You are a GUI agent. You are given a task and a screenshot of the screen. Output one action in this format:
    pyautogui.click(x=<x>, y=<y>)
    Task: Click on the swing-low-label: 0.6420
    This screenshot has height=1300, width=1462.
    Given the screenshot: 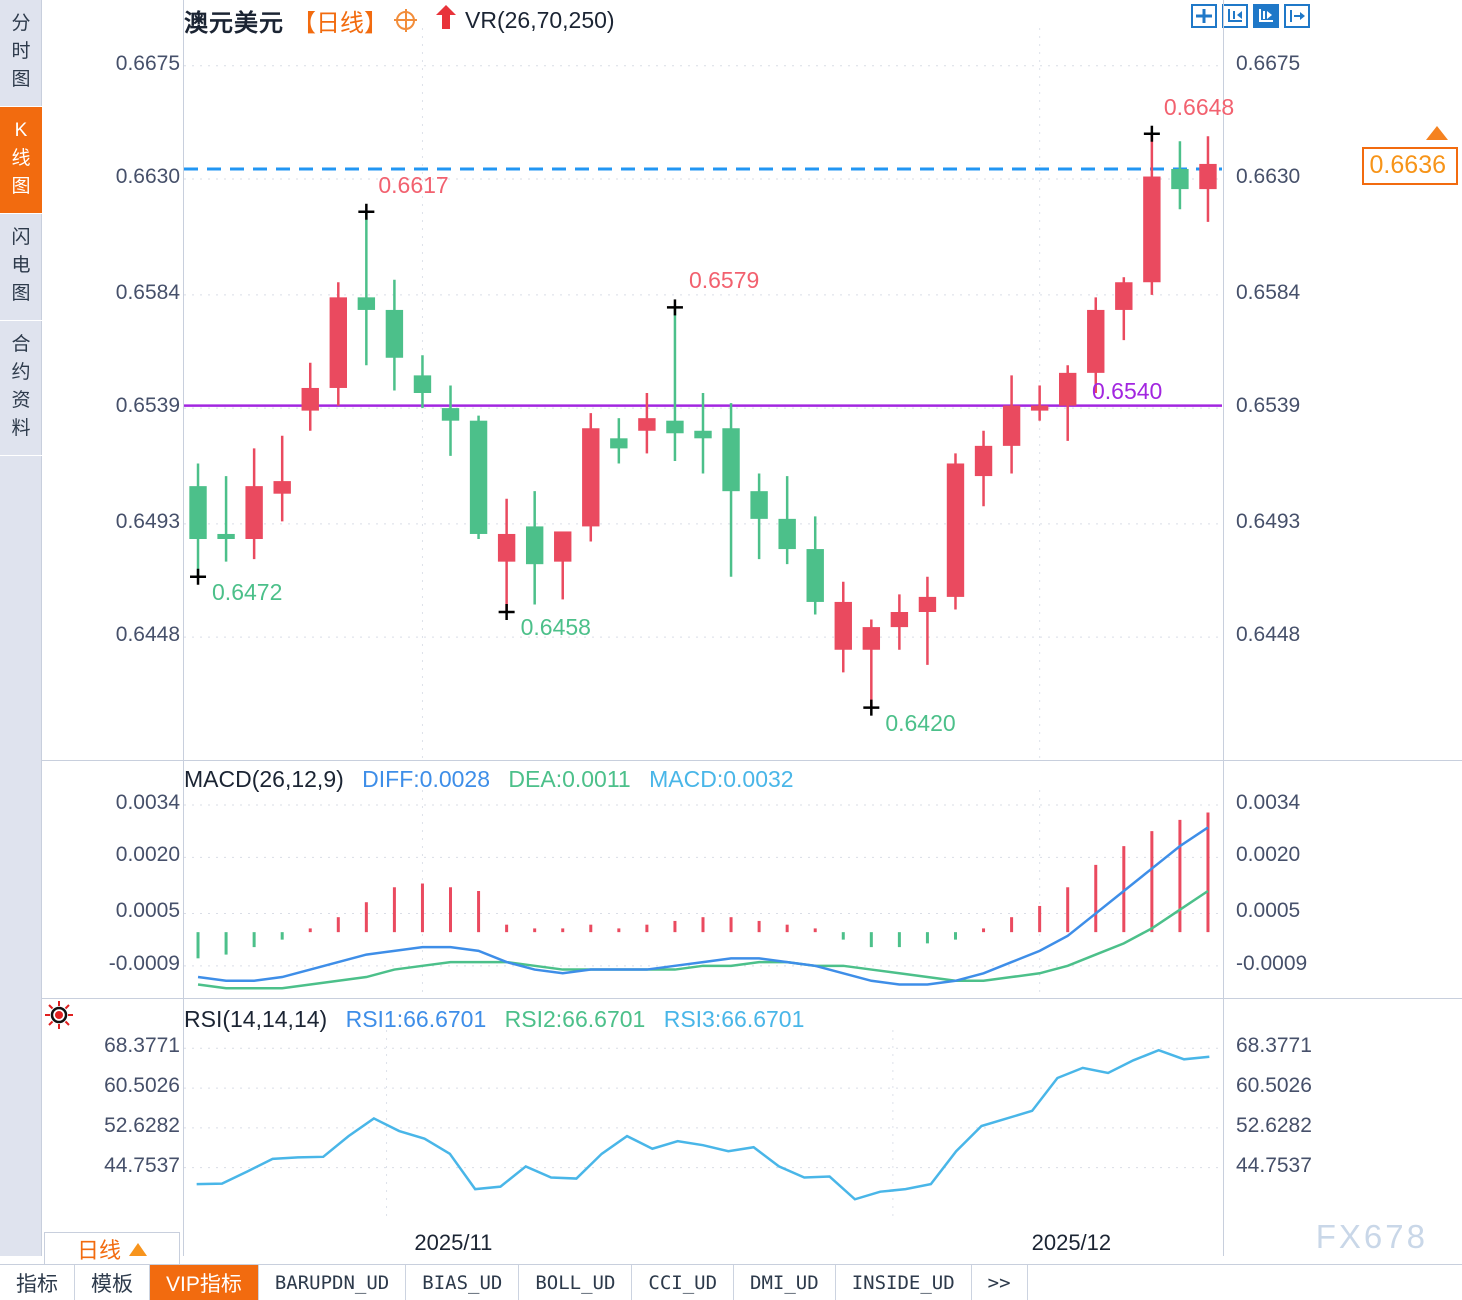 What is the action you would take?
    pyautogui.click(x=920, y=722)
    